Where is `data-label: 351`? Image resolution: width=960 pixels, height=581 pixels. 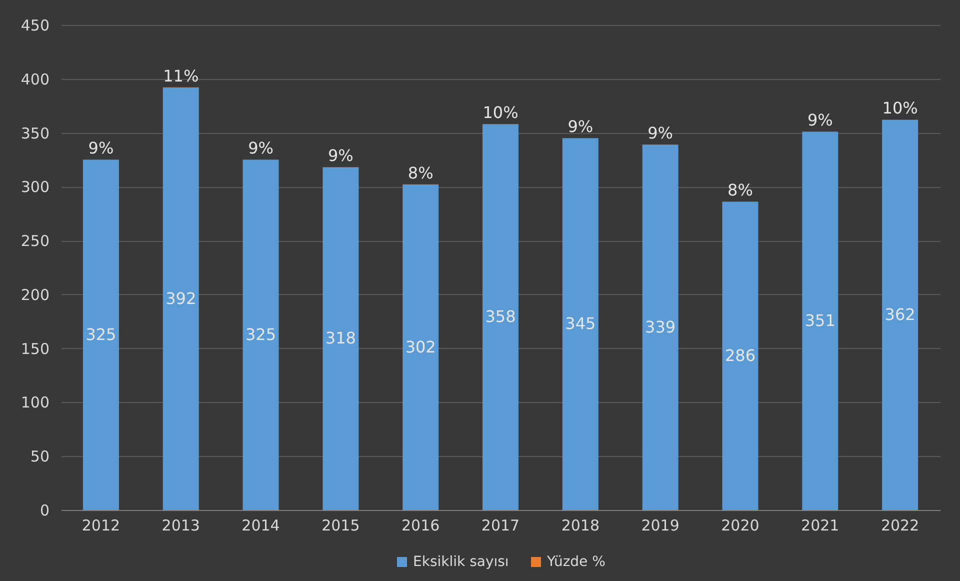
data-label: 351 is located at coordinates (820, 320).